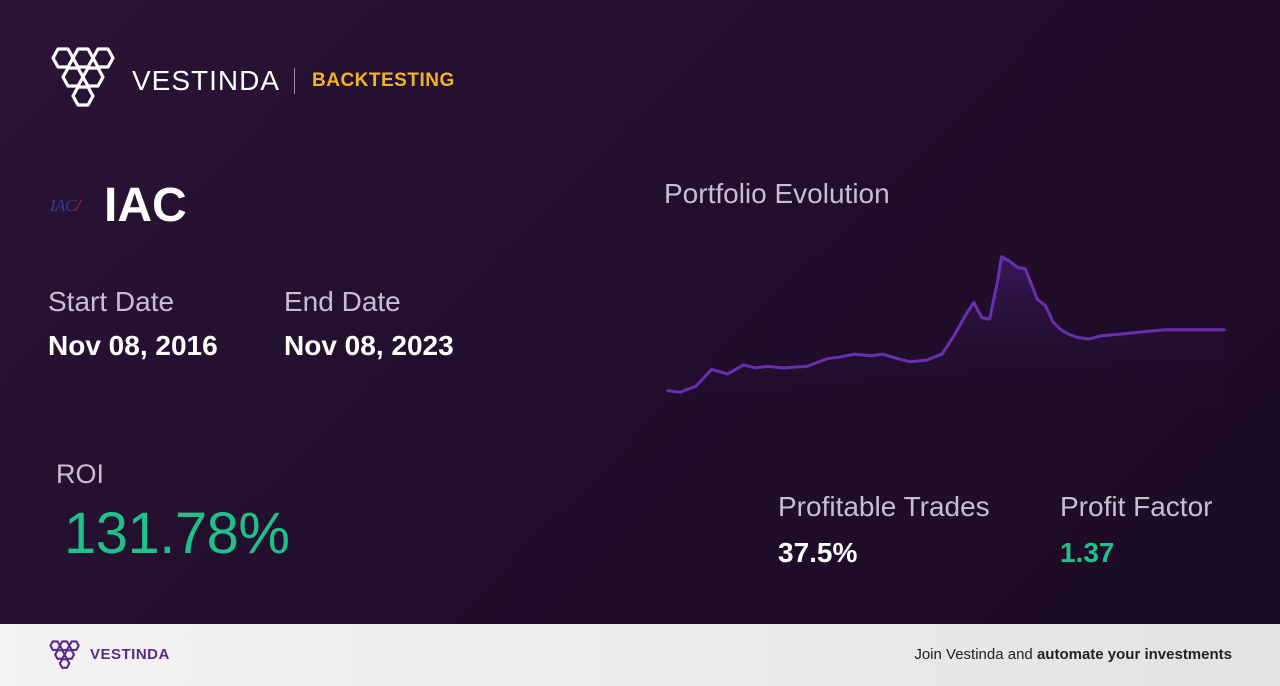 This screenshot has height=686, width=1280. What do you see at coordinates (818, 552) in the screenshot?
I see `profitable-trades-value: 37.5%` at bounding box center [818, 552].